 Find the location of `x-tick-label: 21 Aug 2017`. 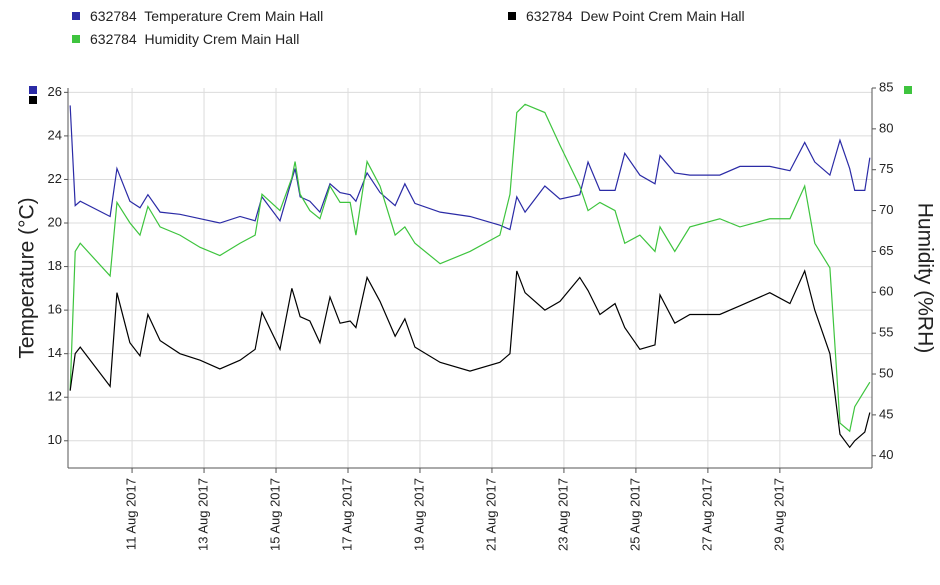

x-tick-label: 21 Aug 2017 is located at coordinates (490, 514).